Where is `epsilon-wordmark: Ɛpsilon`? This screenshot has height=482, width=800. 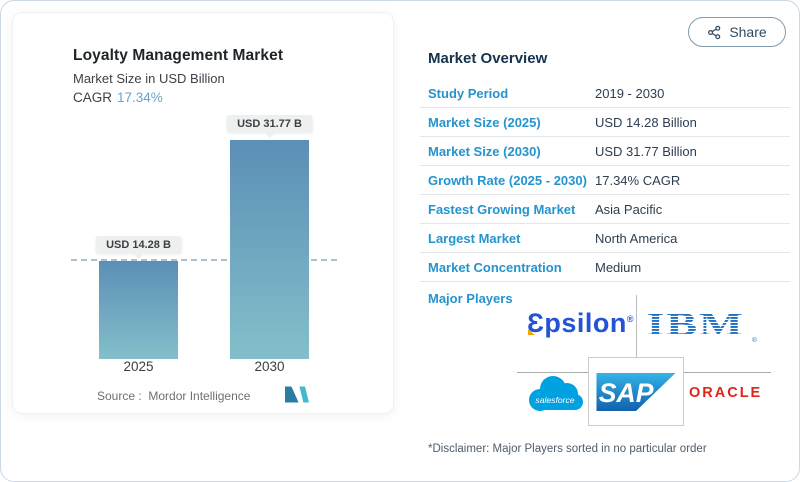
epsilon-wordmark: Ɛpsilon is located at coordinates (577, 323).